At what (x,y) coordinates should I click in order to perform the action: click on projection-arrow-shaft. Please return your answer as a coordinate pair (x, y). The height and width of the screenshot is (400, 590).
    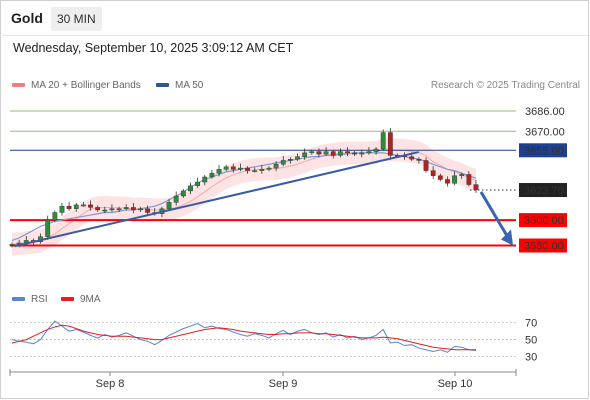
    Looking at the image, I should click on (494, 215).